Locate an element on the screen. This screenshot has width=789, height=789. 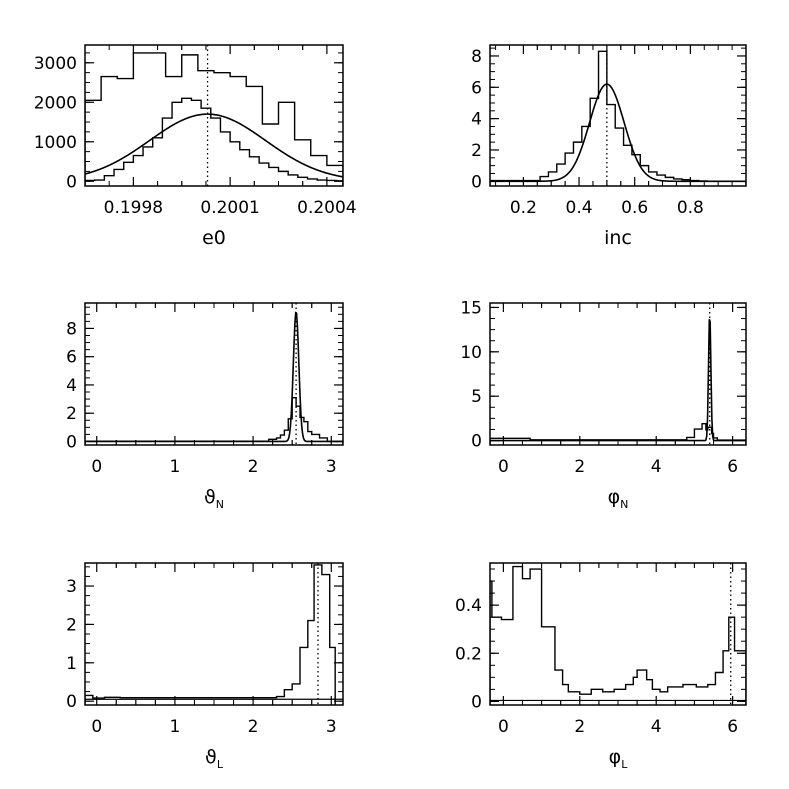
y-tick-label: 1 is located at coordinates (71, 664).